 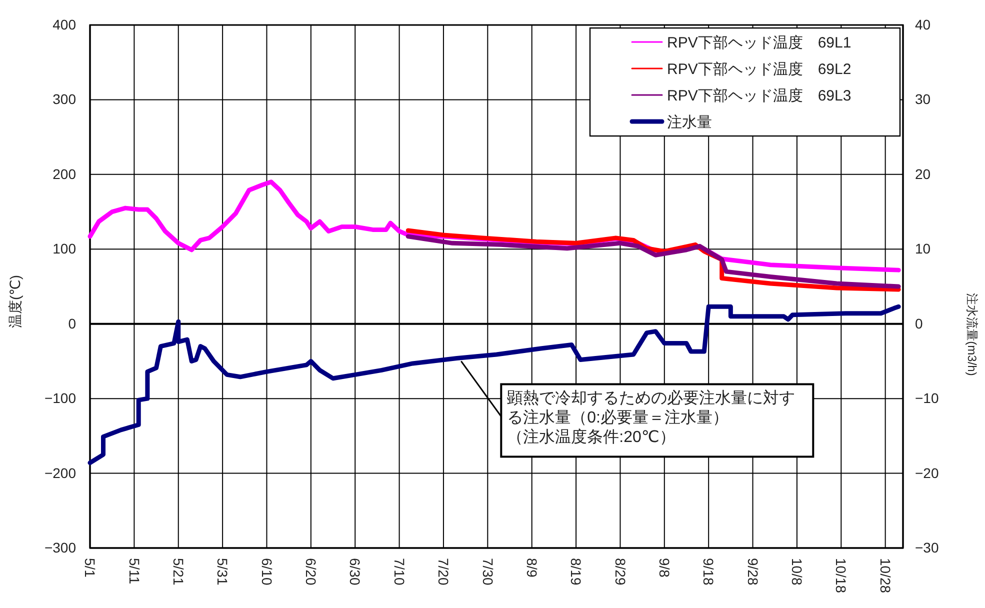 I want to click on y2-tick-label: 0, so click(x=919, y=323).